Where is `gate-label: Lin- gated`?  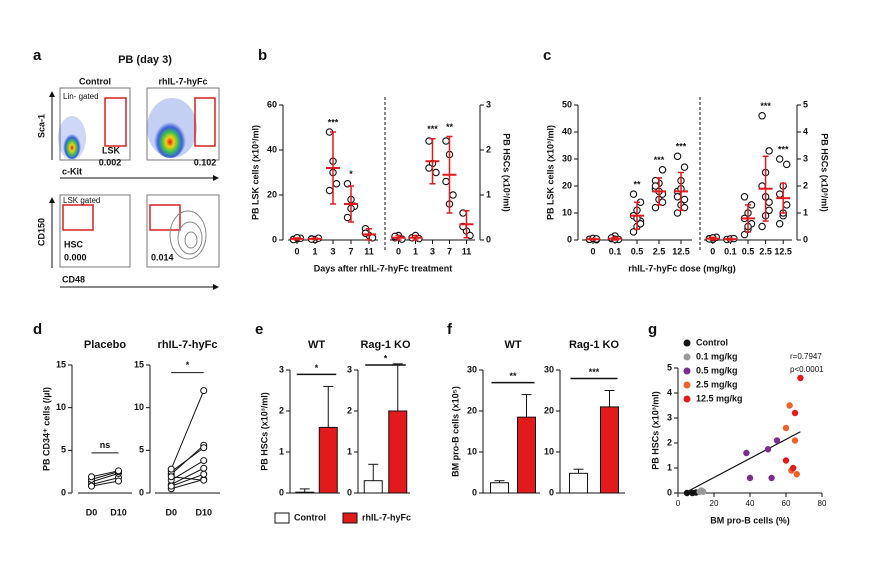
gate-label: Lin- gated is located at coordinates (81, 96).